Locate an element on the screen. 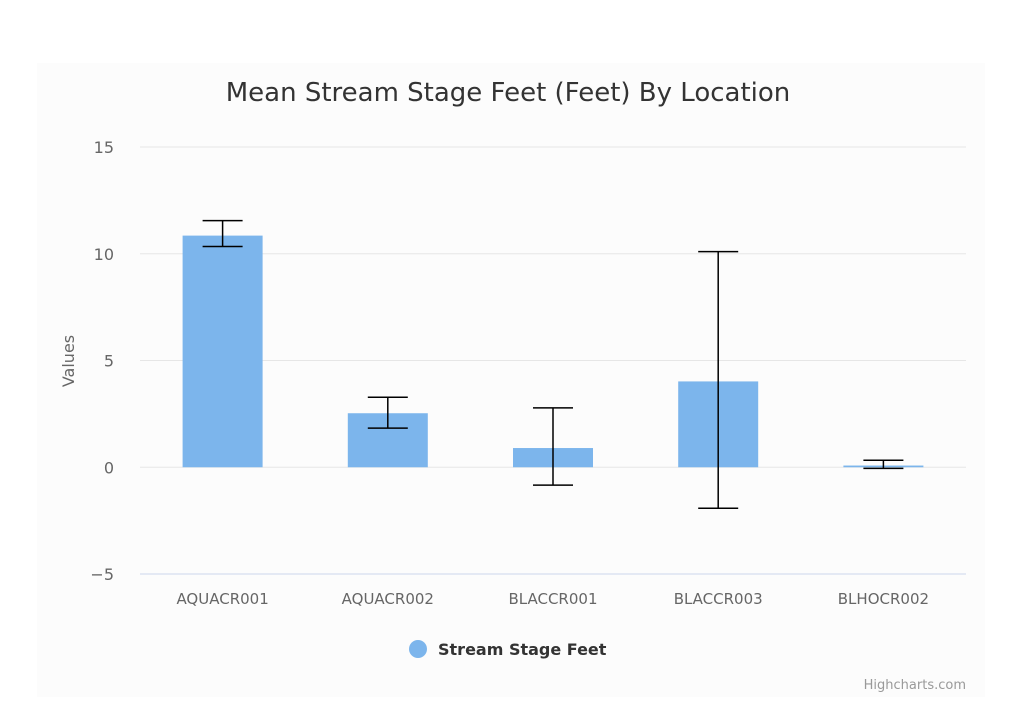 The width and height of the screenshot is (1023, 710). y-tick-label: 0 is located at coordinates (109, 467).